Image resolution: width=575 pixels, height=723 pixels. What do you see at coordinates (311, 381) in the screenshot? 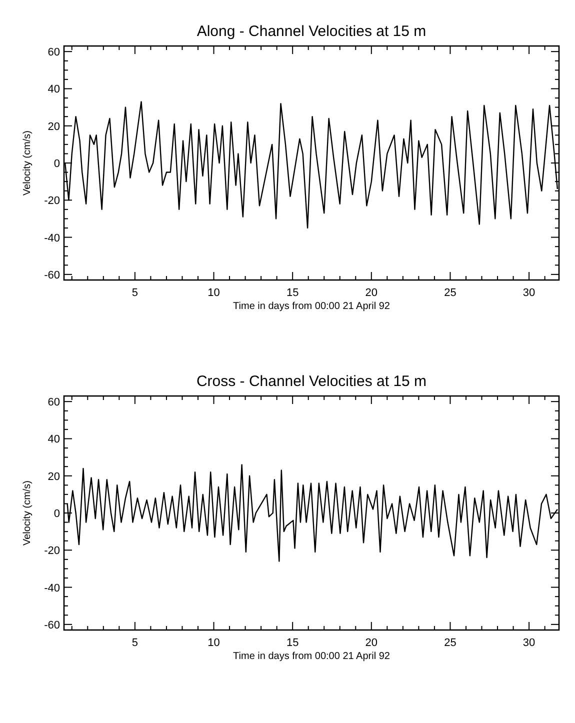
I see `chart-title: Cross - Channel Velocities at 15 m` at bounding box center [311, 381].